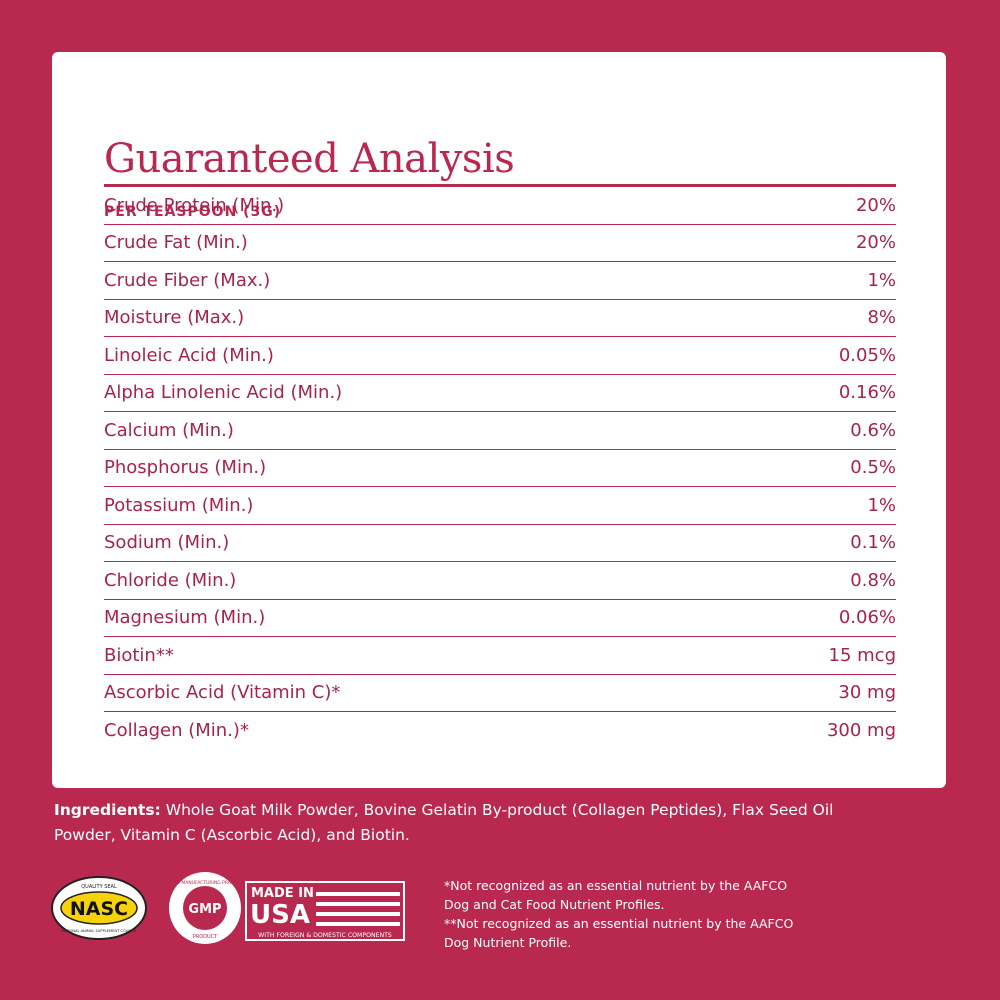 The width and height of the screenshot is (1000, 1000). Describe the element at coordinates (867, 393) in the screenshot. I see `nutrient-value: 0.16%` at that location.